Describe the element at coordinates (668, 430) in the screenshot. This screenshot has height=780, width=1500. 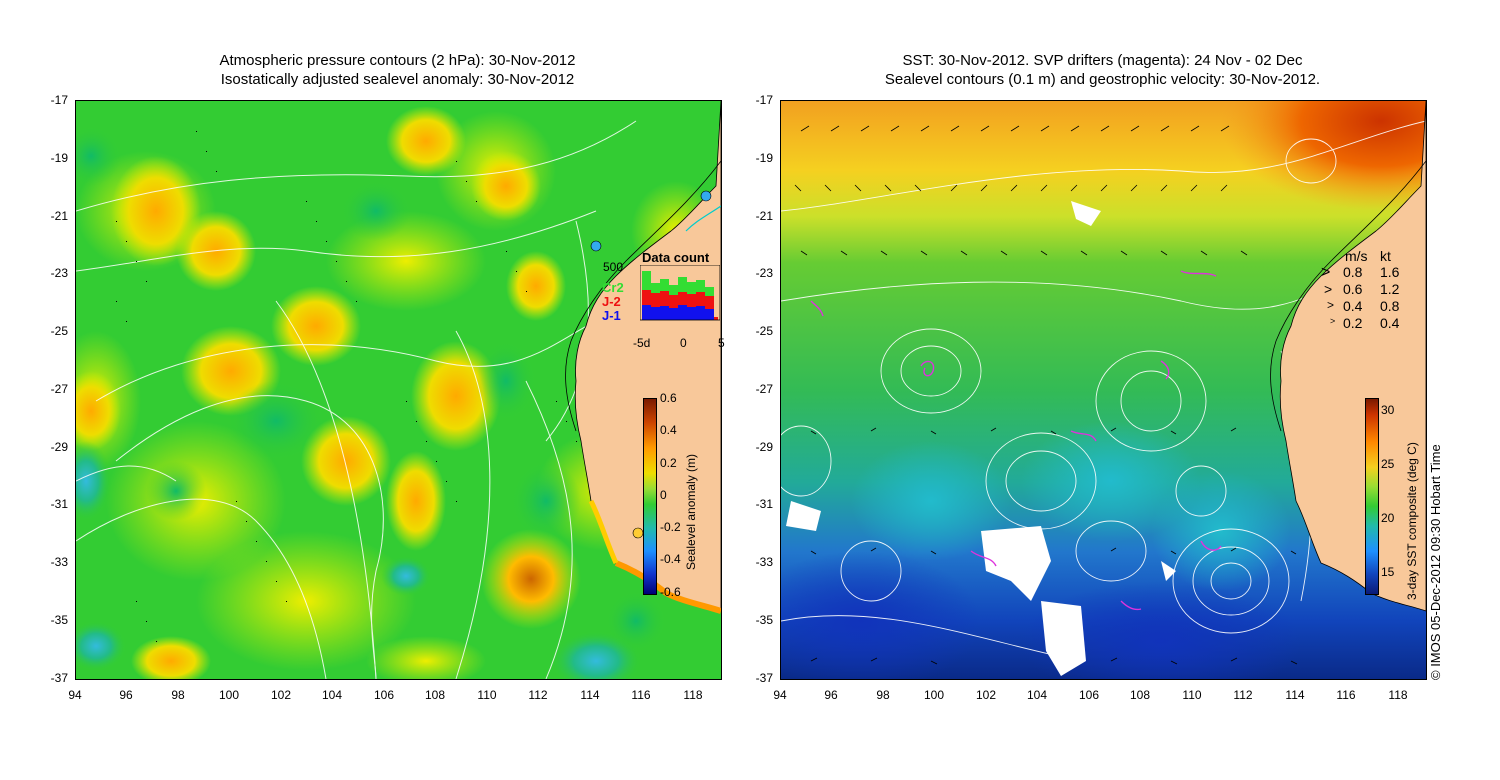
I see `sealevel-tick: 0.4` at that location.